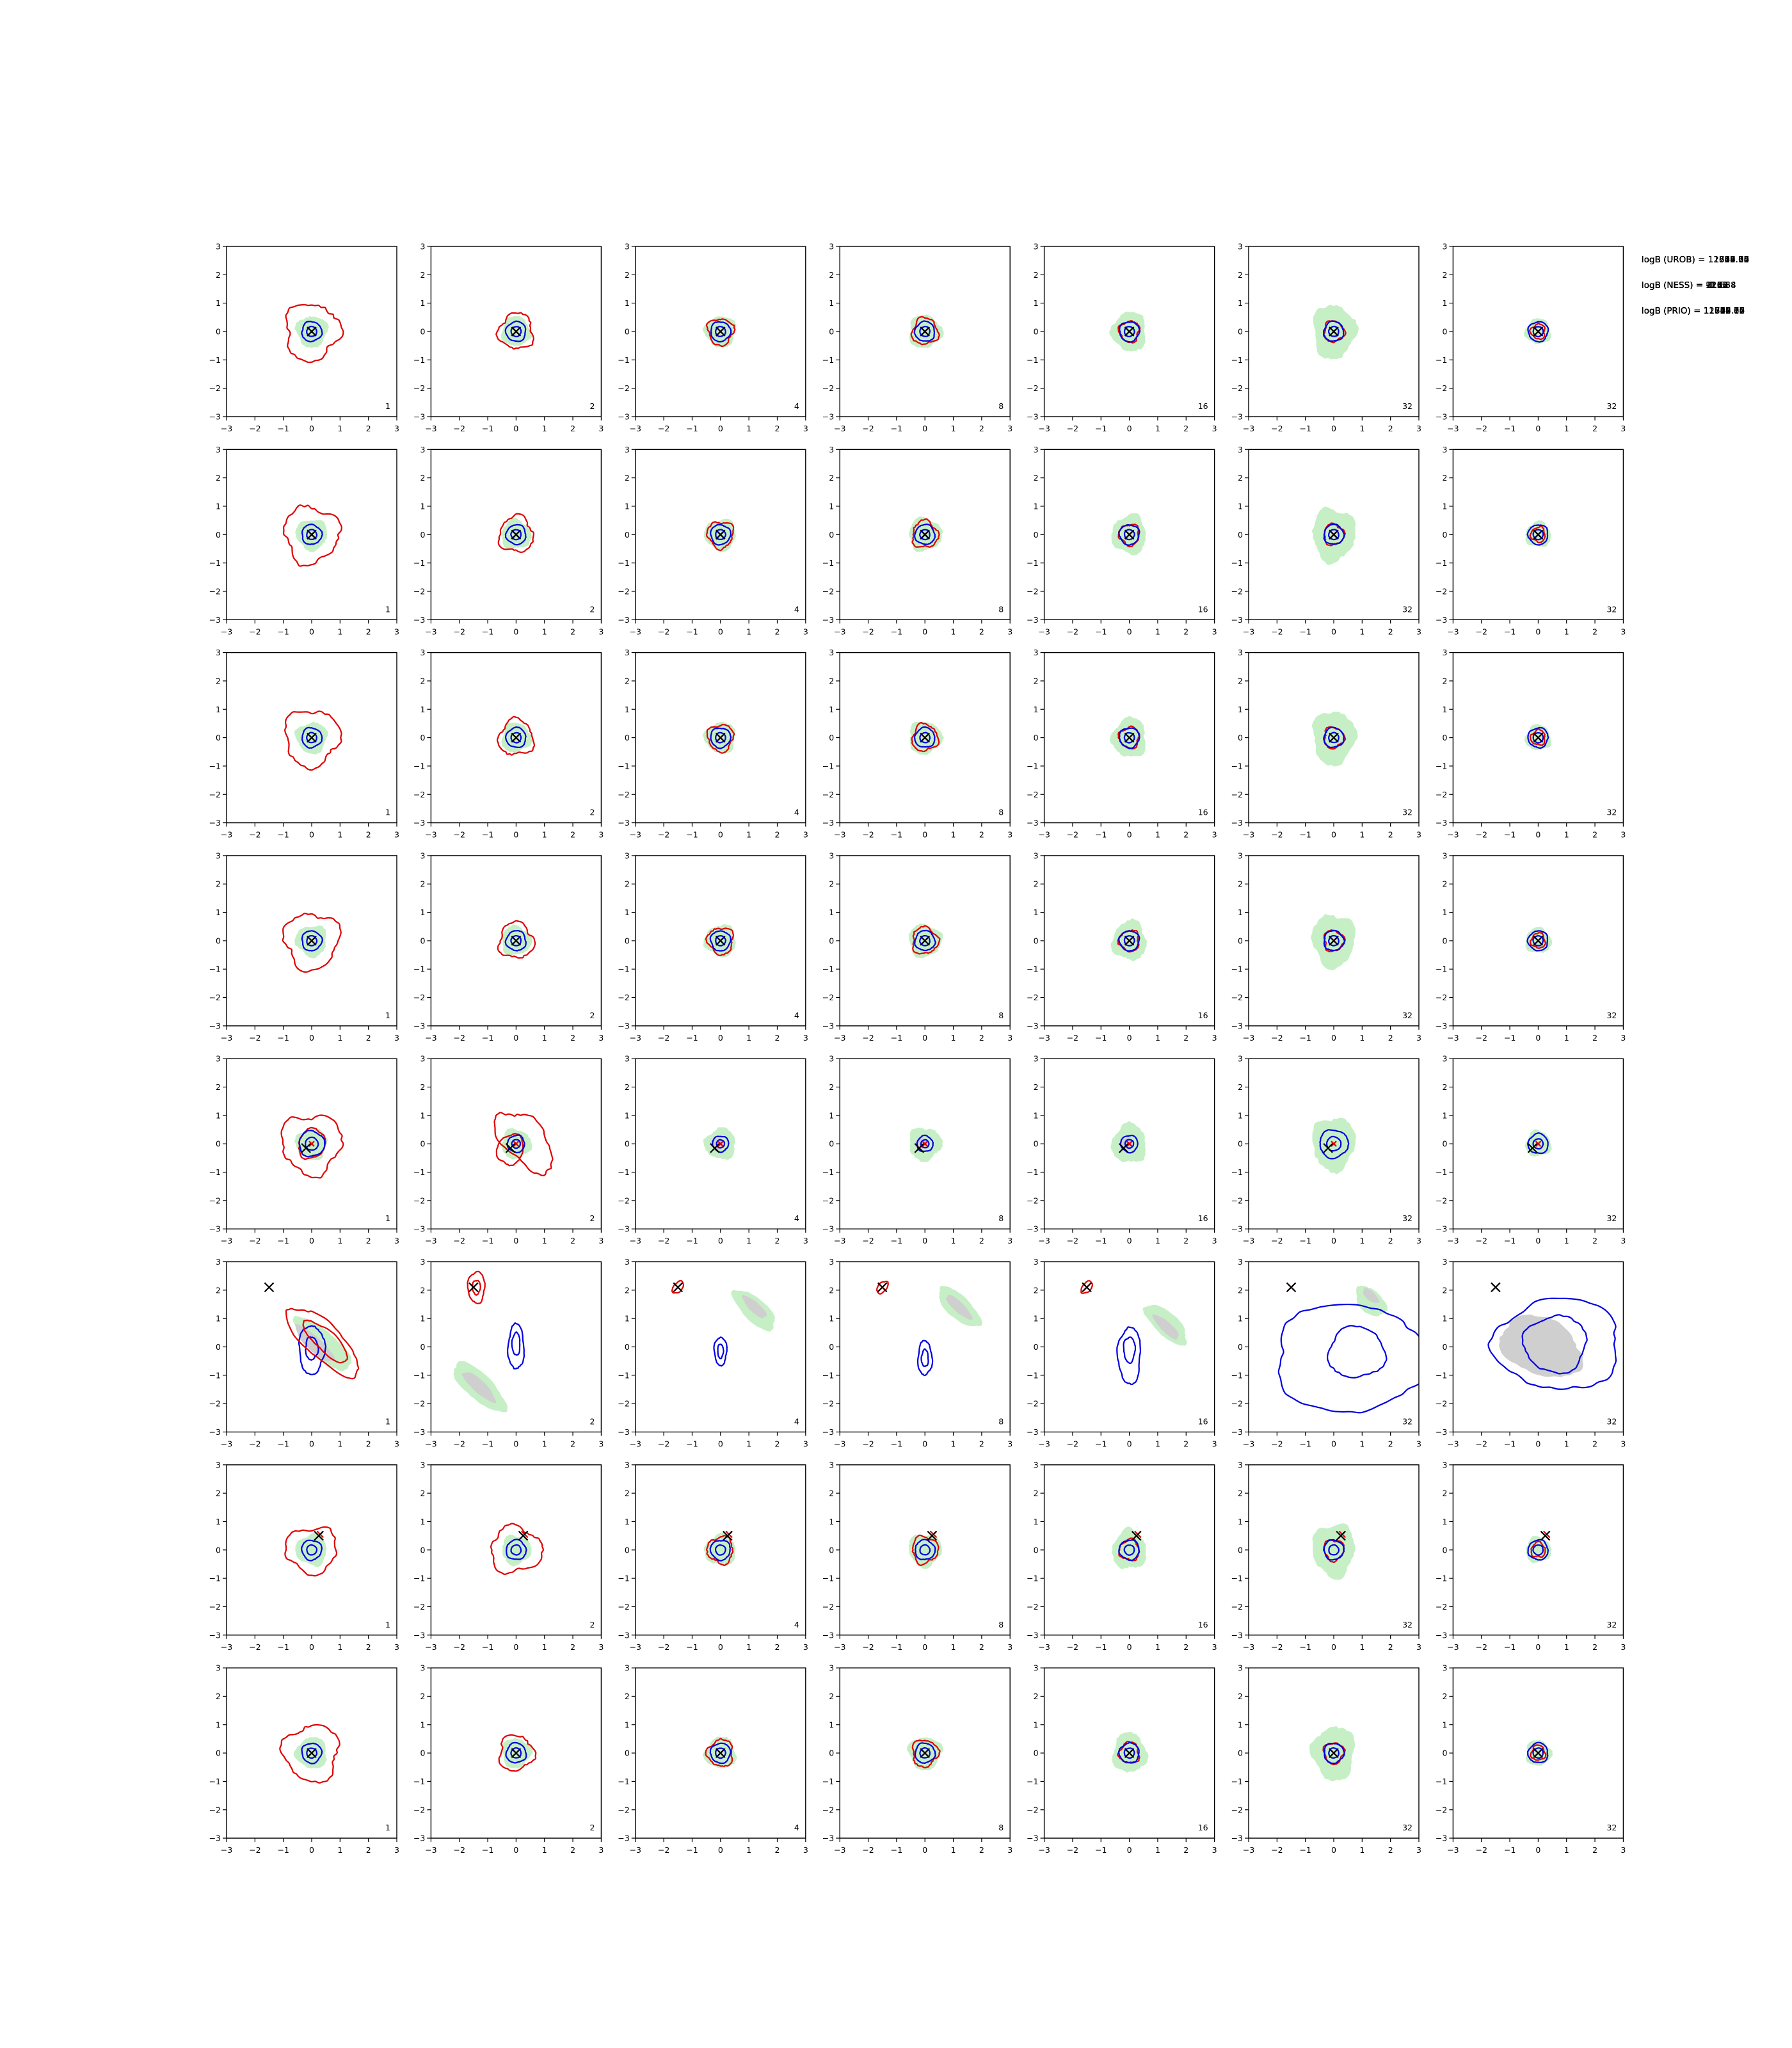 The image size is (1792, 2048). I want to click on axes-frame, so click(1334, 1347).